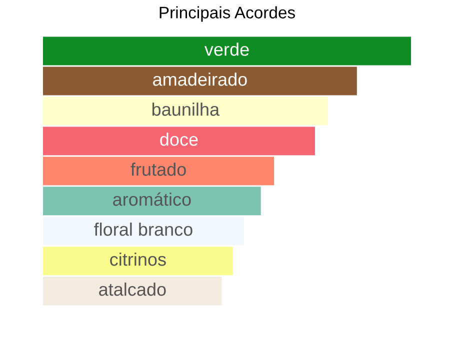 This screenshot has width=471, height=354. What do you see at coordinates (227, 14) in the screenshot?
I see `chart-title: Principais Acordes` at bounding box center [227, 14].